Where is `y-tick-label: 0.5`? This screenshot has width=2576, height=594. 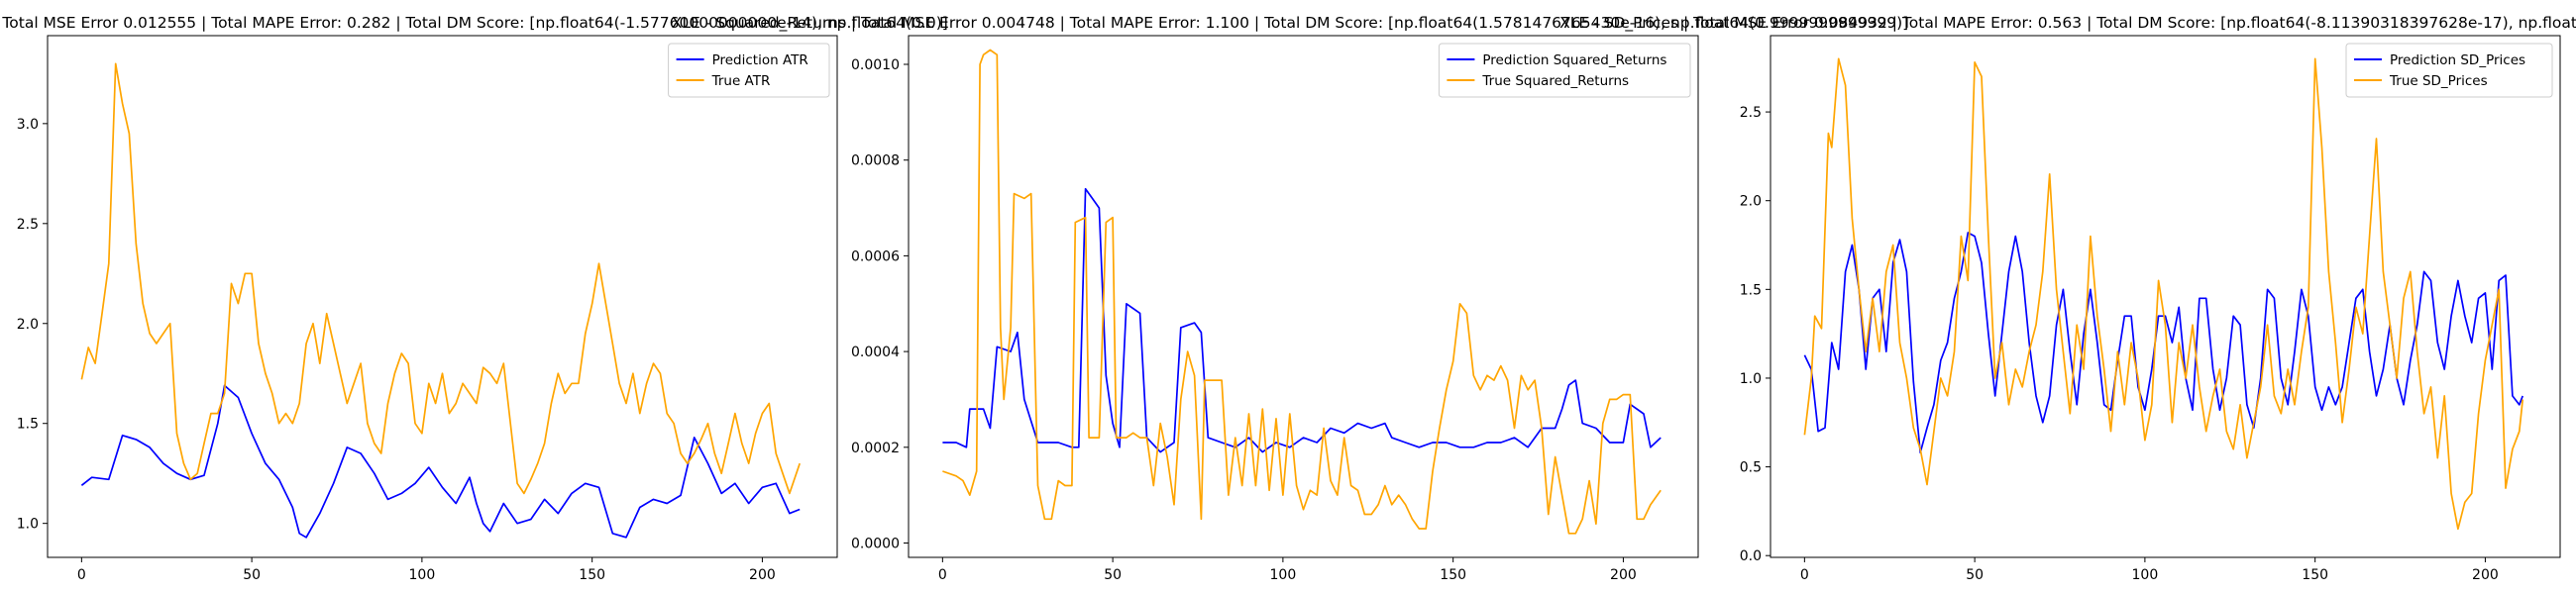
y-tick-label: 0.5 is located at coordinates (1751, 468).